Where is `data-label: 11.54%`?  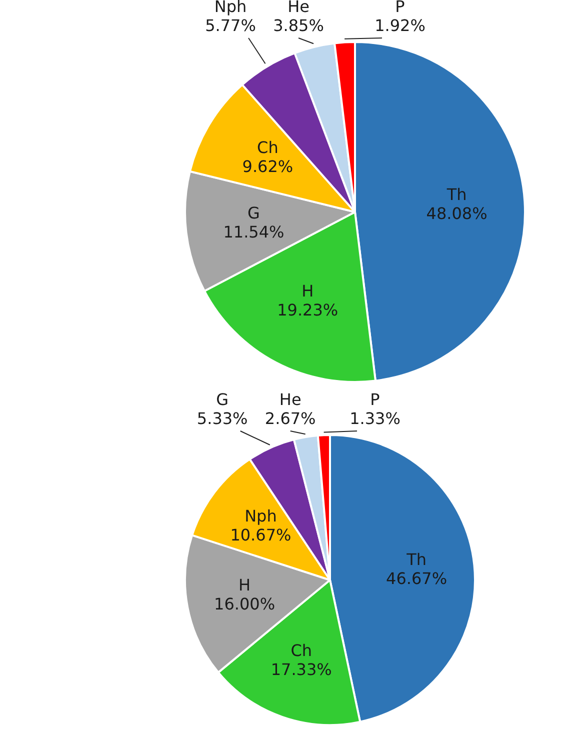 data-label: 11.54% is located at coordinates (253, 232).